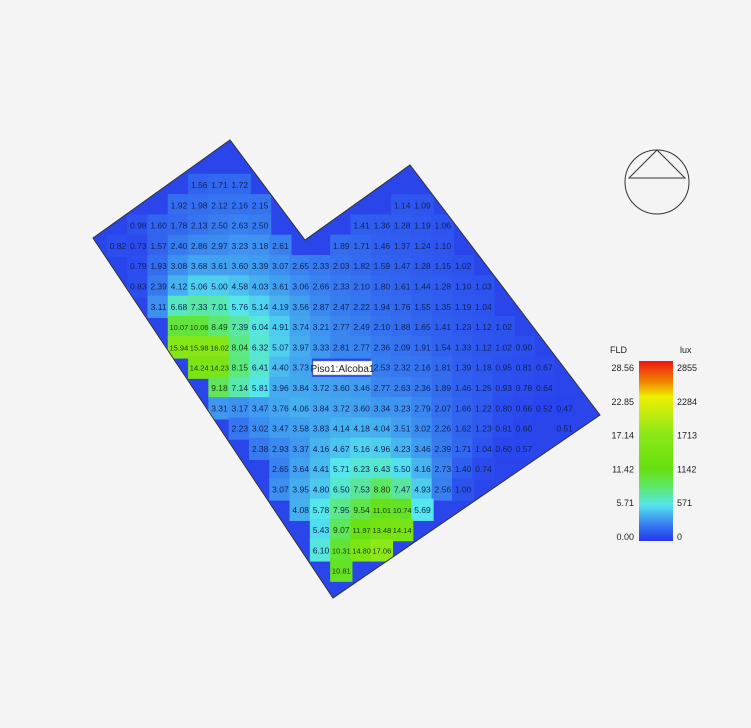 The height and width of the screenshot is (728, 751). Describe the element at coordinates (199, 307) in the screenshot. I see `cell-value: 7.33` at that location.